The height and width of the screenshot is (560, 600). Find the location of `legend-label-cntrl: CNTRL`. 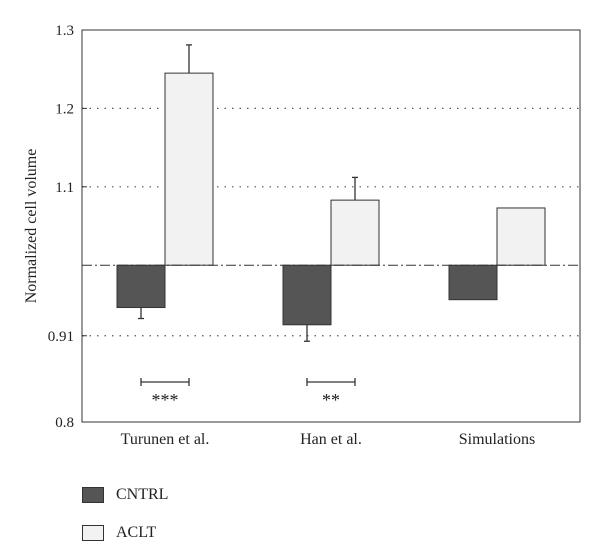

legend-label-cntrl: CNTRL is located at coordinates (142, 494).